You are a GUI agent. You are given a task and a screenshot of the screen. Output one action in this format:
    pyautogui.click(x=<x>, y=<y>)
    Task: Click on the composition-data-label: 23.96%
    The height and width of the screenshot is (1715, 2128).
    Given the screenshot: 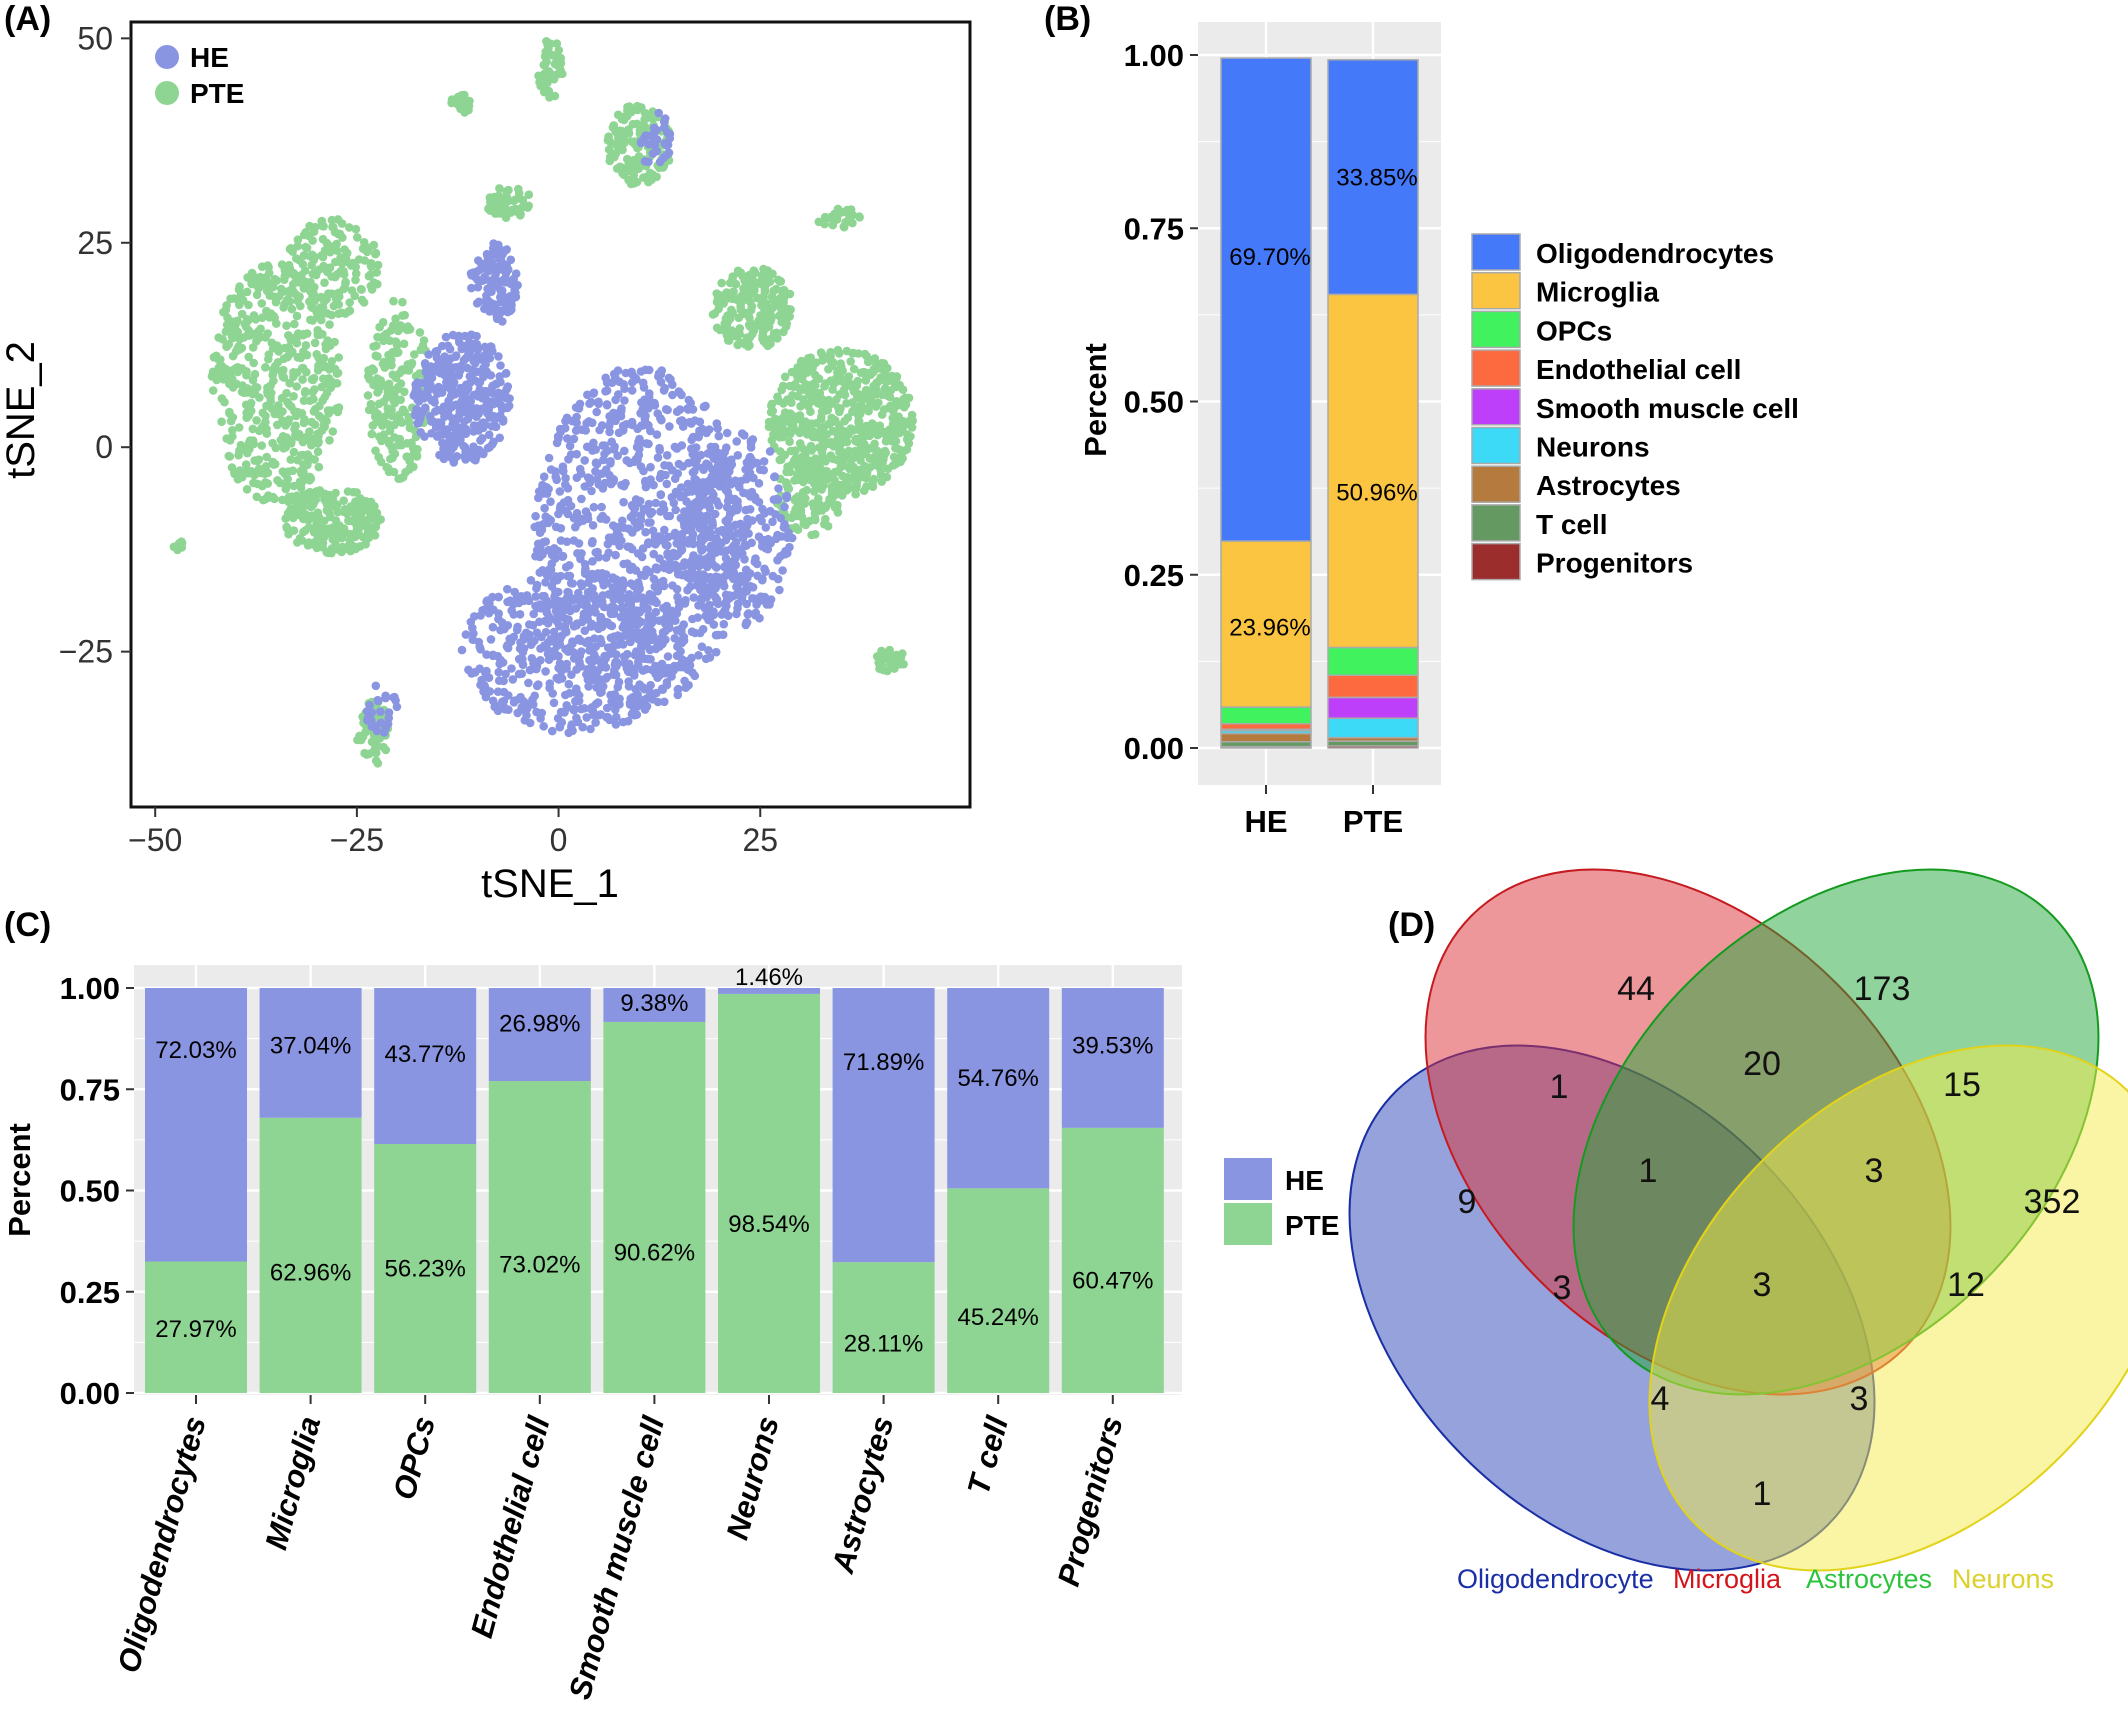 What is the action you would take?
    pyautogui.click(x=1269, y=628)
    